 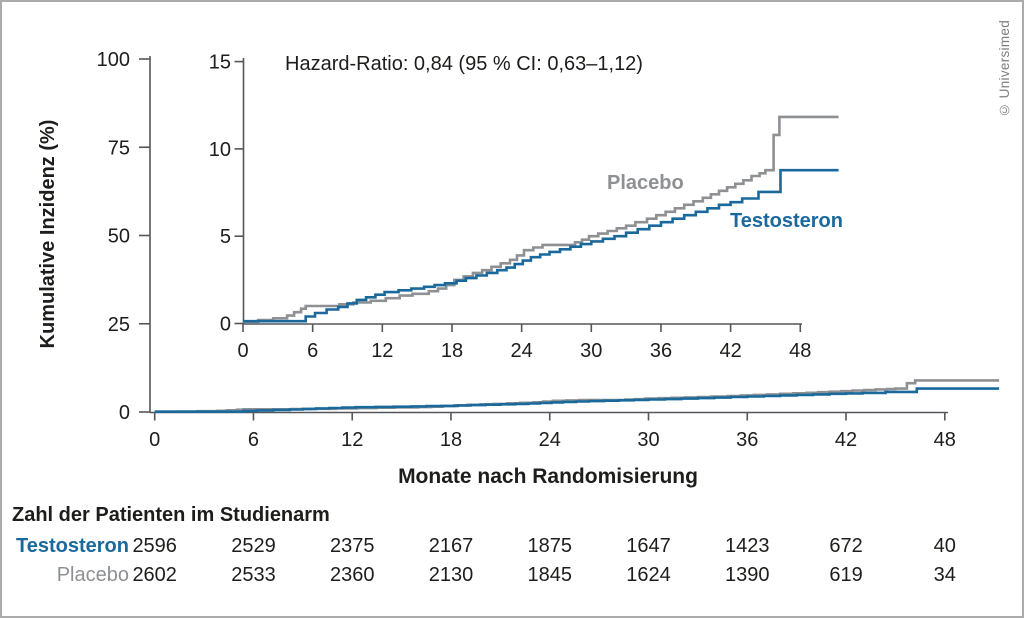 I want to click on risk-table-title: Zahl der Patienten im Studienarm, so click(x=171, y=515).